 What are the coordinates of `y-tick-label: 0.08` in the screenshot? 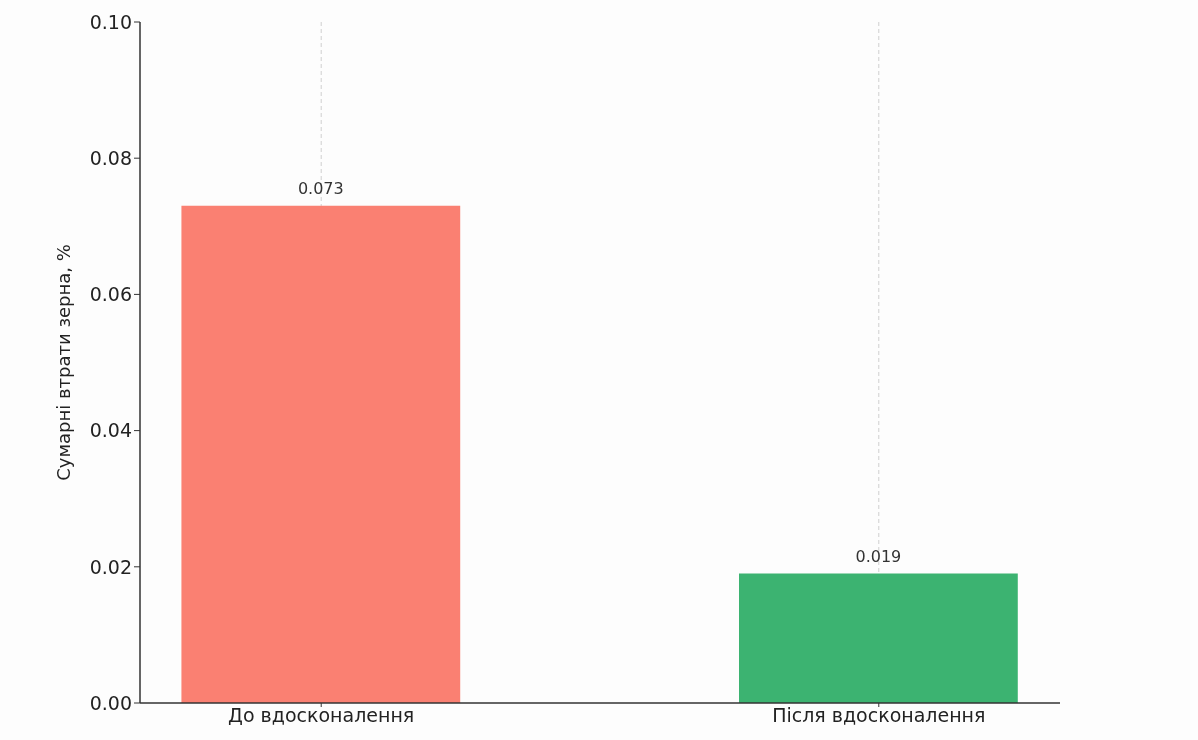 It's located at (110, 157).